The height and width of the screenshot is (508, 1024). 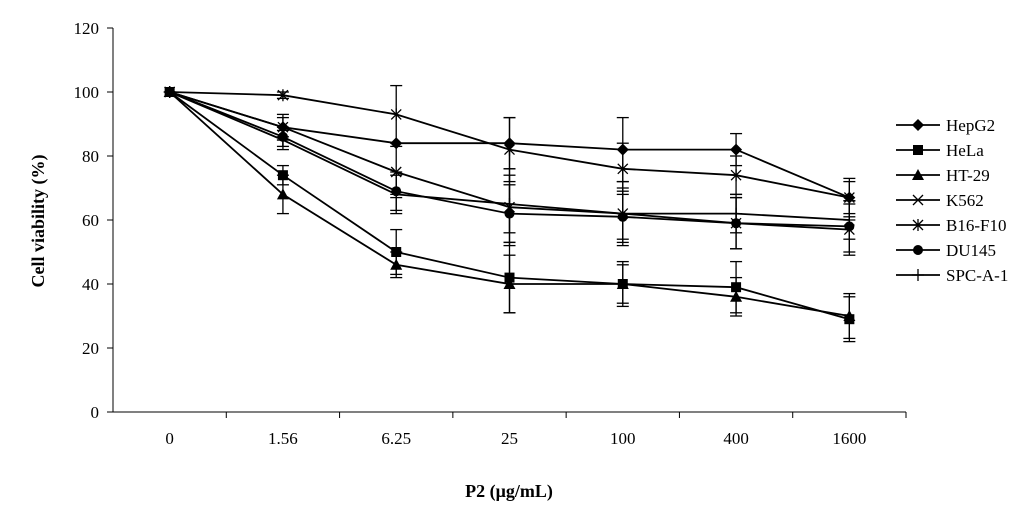 I want to click on legend-item: HeLa, so click(x=940, y=150).